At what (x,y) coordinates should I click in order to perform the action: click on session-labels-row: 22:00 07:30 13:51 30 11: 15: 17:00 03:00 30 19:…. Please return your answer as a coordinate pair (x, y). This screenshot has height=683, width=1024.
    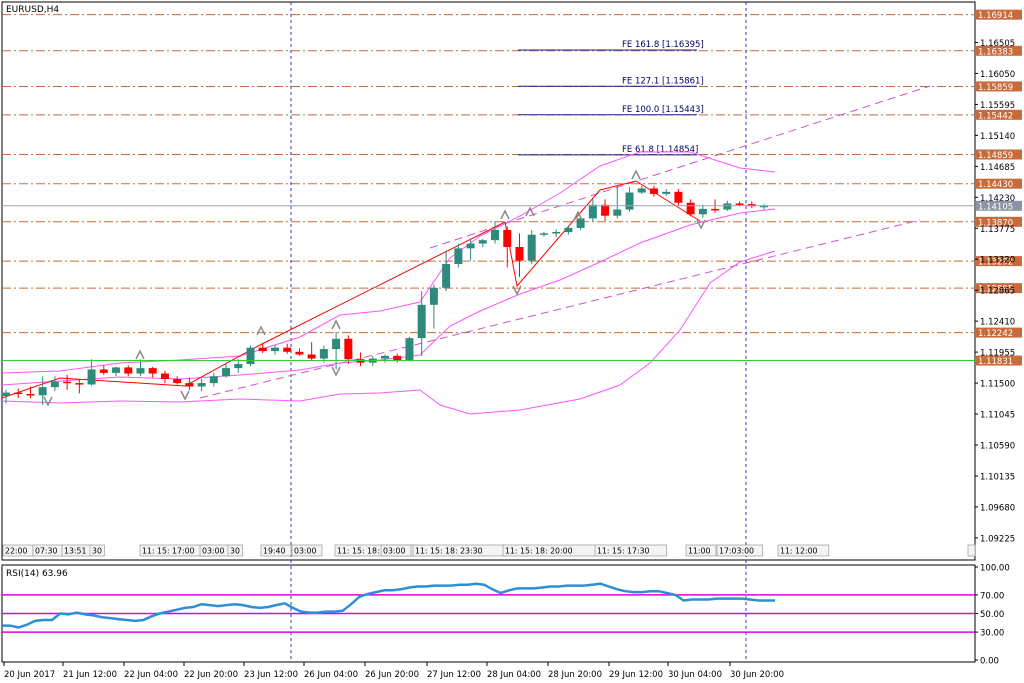
    Looking at the image, I should click on (489, 550).